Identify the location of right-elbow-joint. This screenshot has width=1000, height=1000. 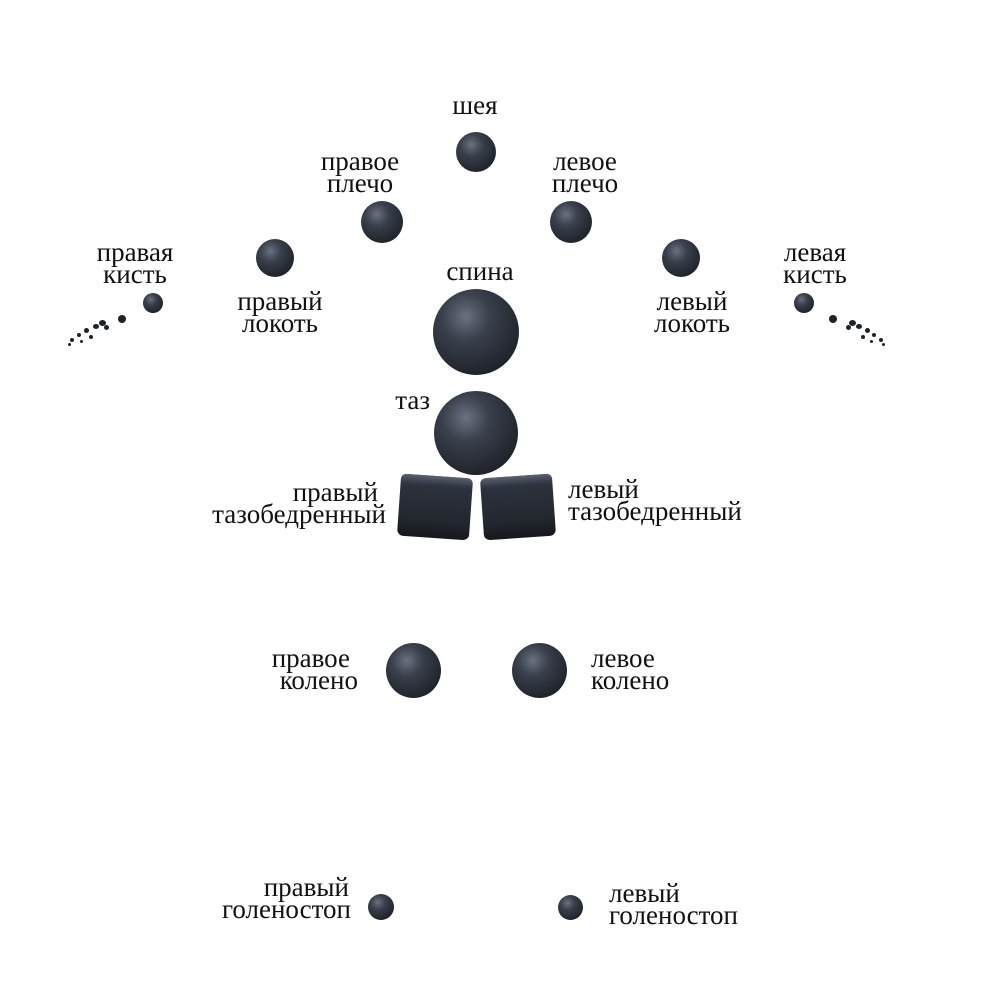
(275, 258).